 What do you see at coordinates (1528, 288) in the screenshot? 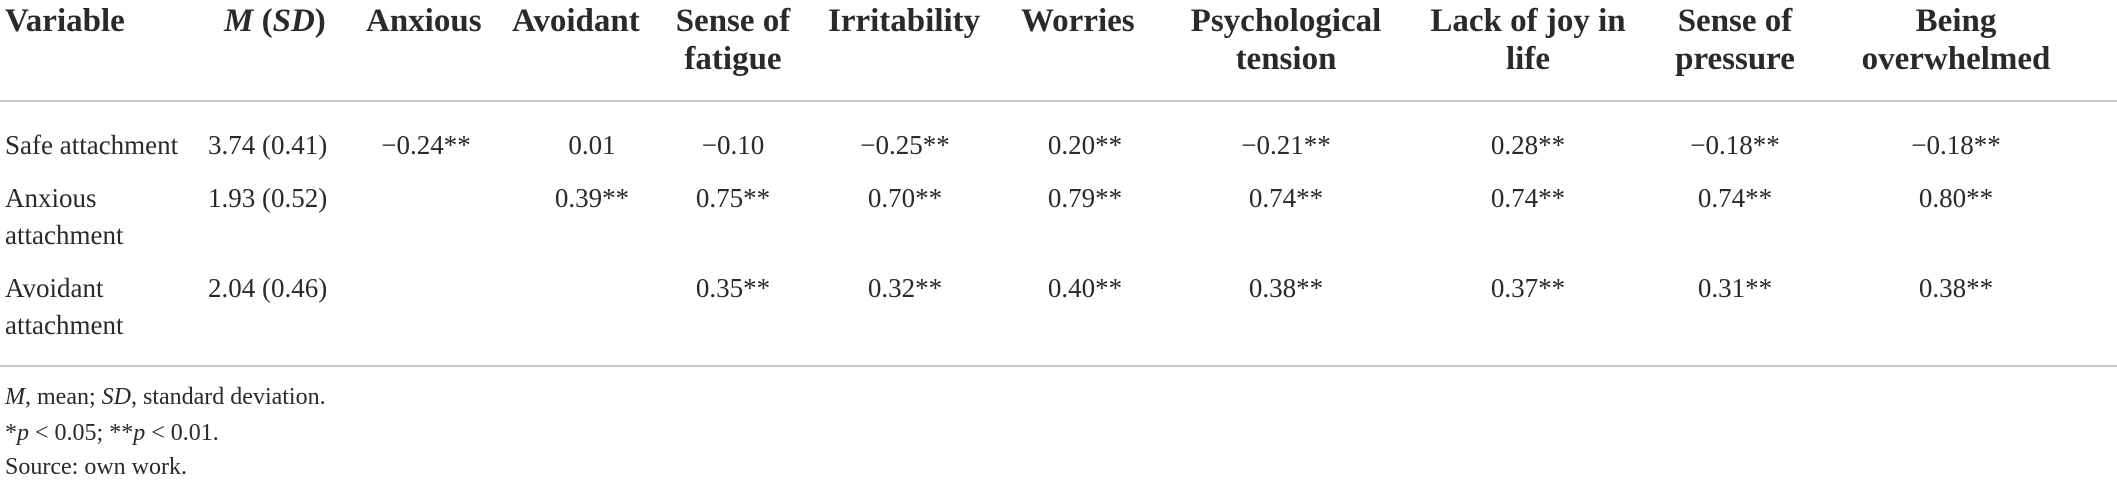
I see `table-cell: 0.37**` at bounding box center [1528, 288].